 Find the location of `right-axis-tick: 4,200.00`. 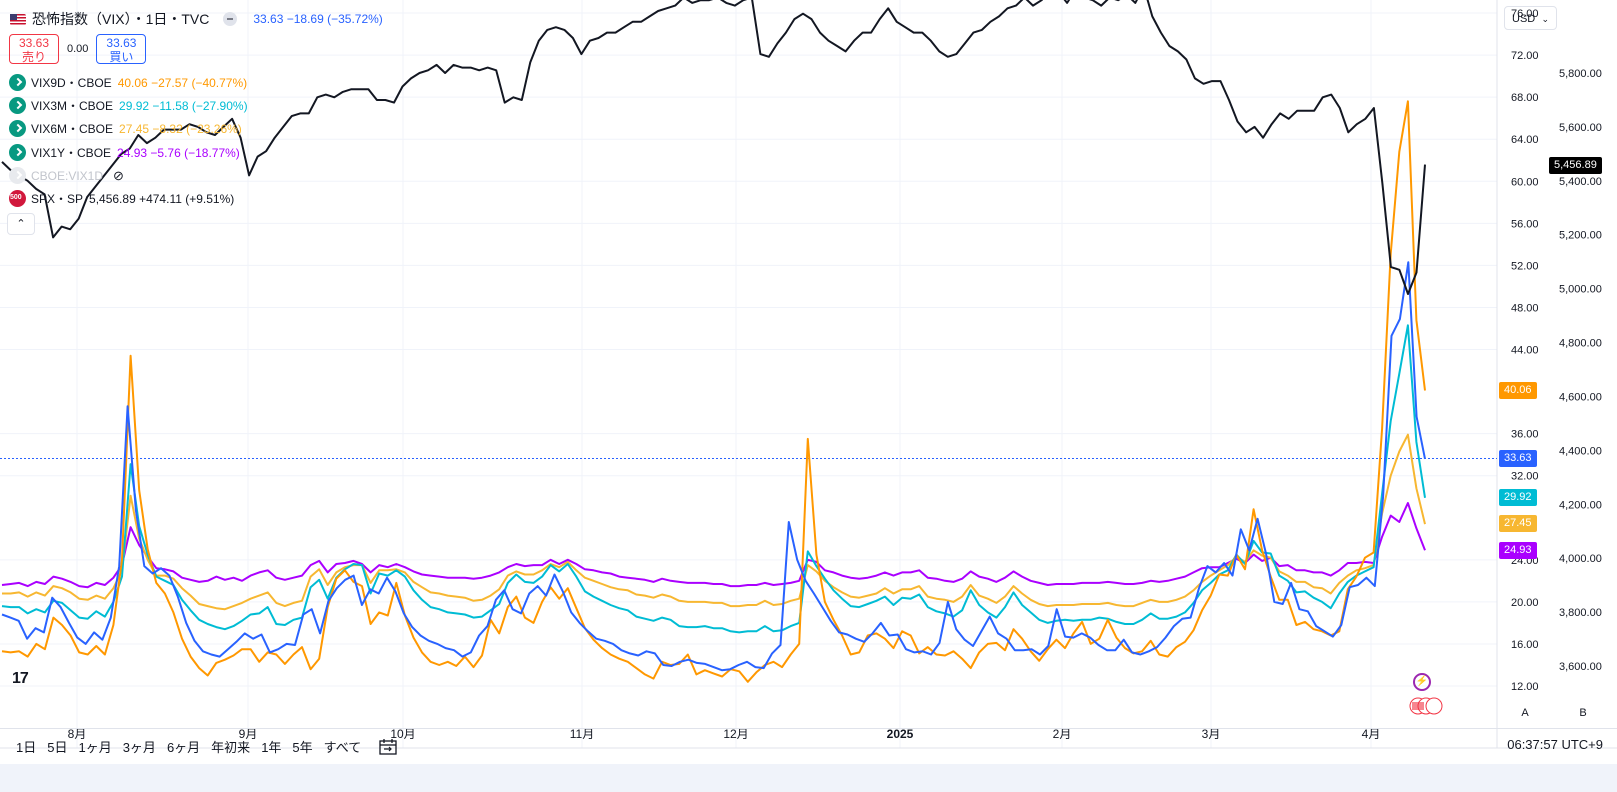

right-axis-tick: 4,200.00 is located at coordinates (1580, 505).